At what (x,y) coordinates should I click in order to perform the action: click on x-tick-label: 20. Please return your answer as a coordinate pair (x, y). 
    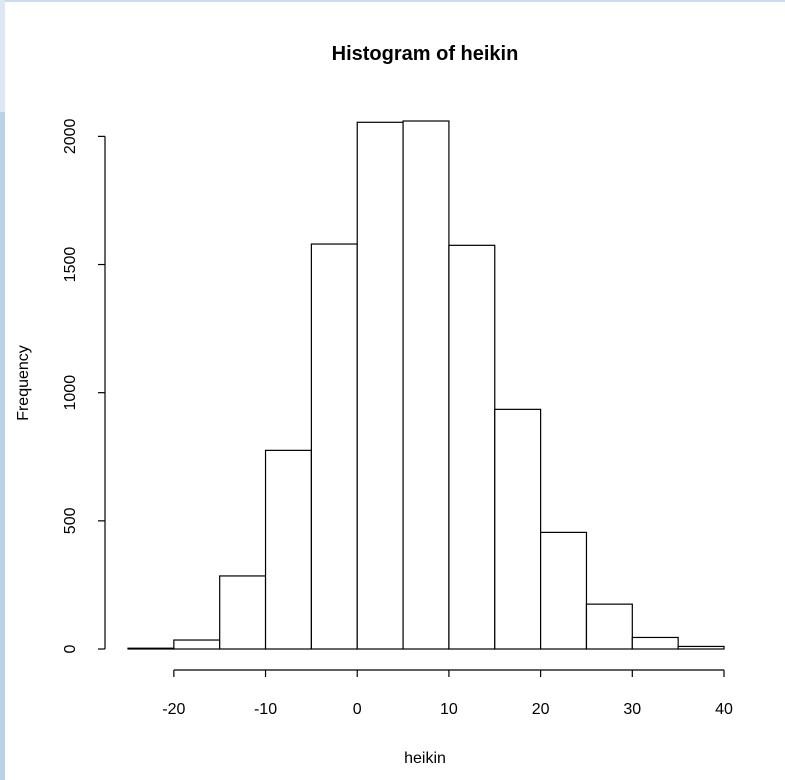
    Looking at the image, I should click on (541, 709).